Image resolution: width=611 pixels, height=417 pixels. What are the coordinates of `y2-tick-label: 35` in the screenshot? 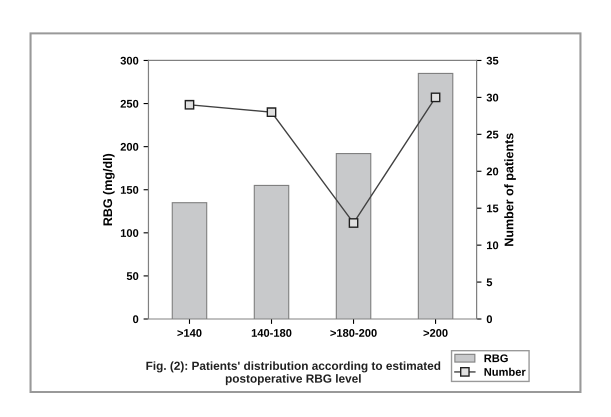 It's located at (492, 60).